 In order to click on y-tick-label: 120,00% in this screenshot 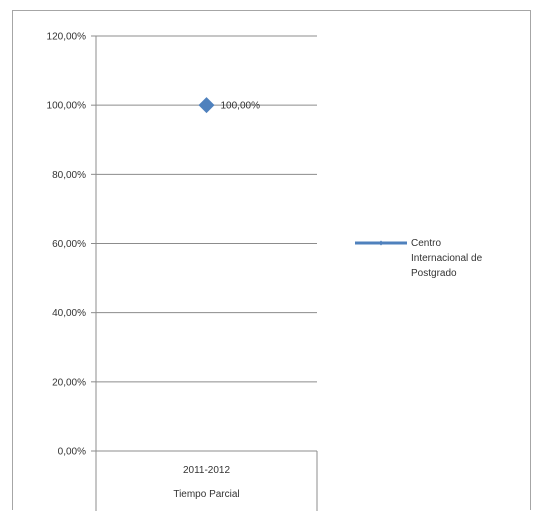, I will do `click(67, 37)`.